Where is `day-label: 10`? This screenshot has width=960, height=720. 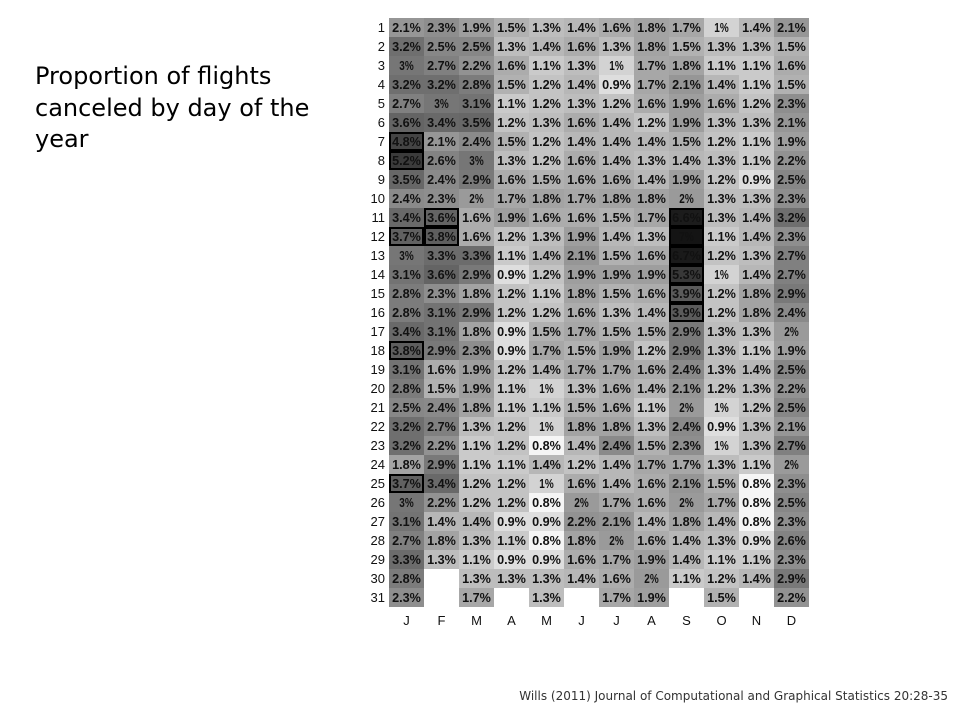 day-label: 10 is located at coordinates (378, 198).